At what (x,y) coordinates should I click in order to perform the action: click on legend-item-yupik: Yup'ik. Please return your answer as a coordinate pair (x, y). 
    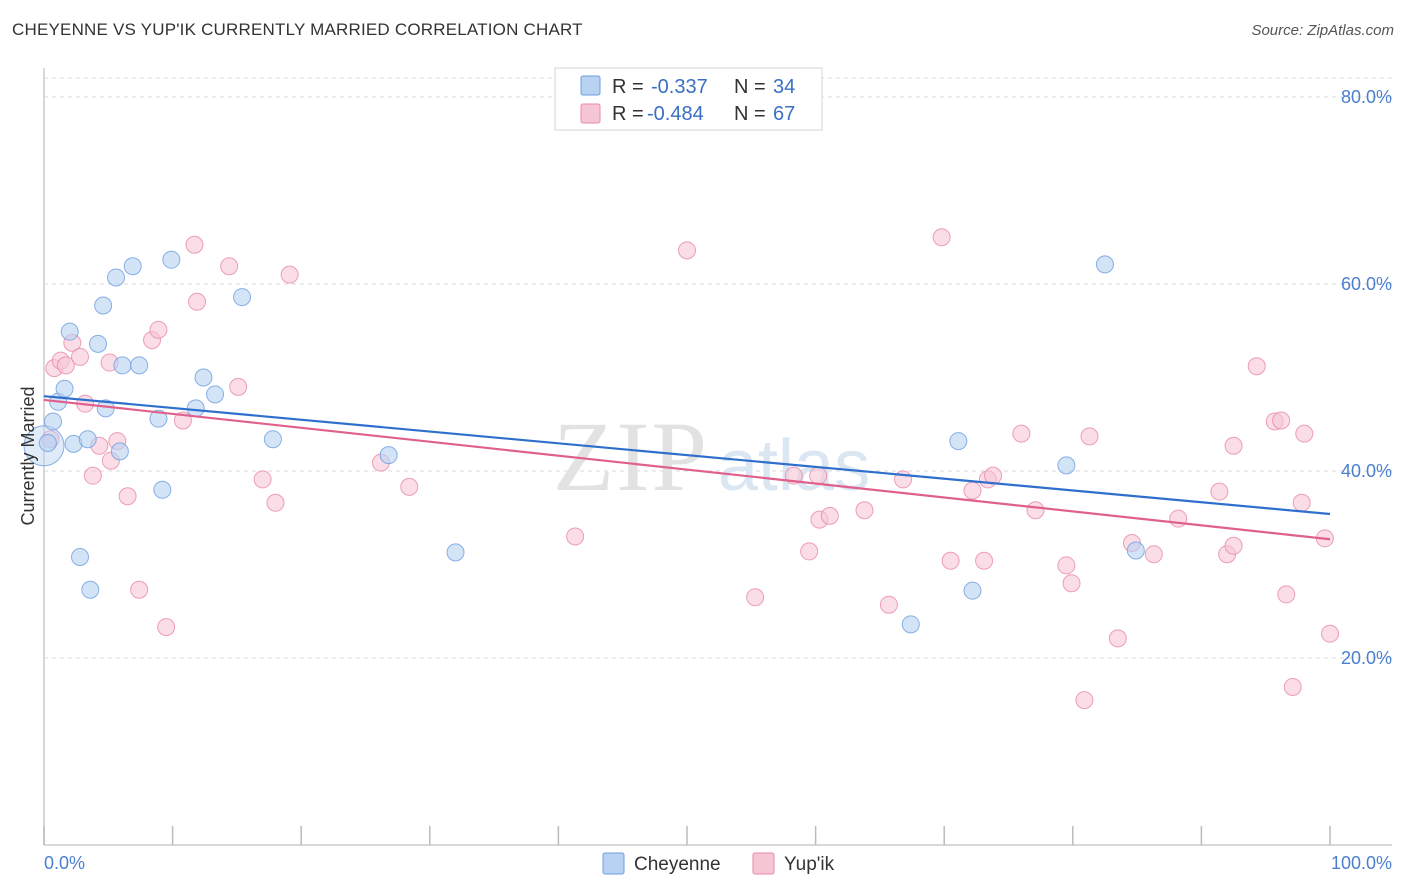
    Looking at the image, I should click on (809, 864).